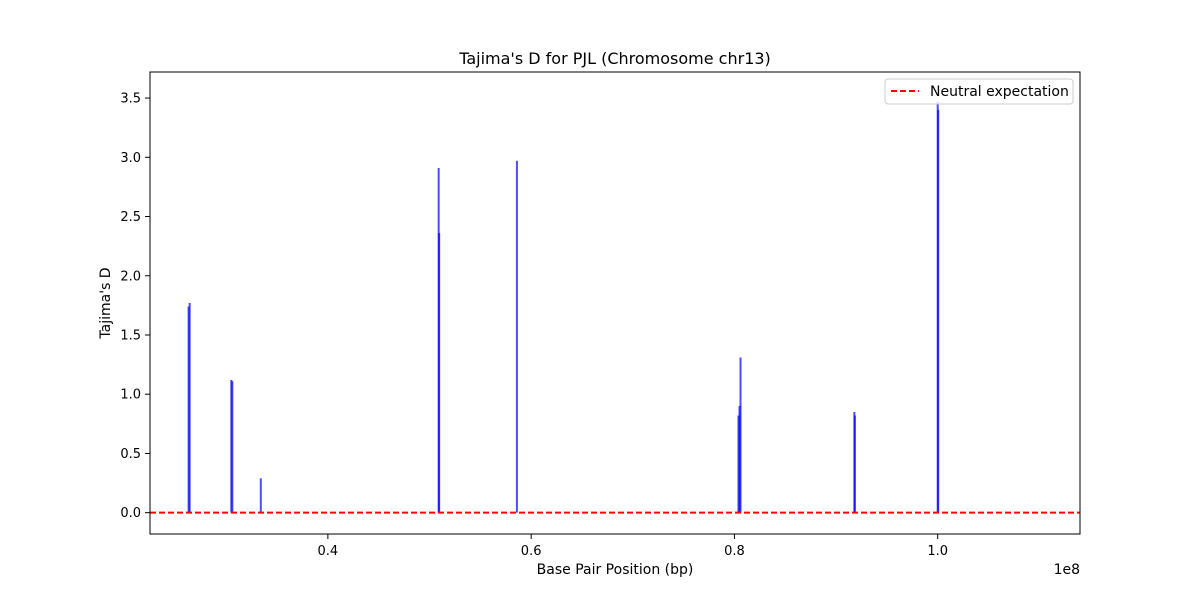  Describe the element at coordinates (531, 551) in the screenshot. I see `x-tick-label-1: 0.6` at that location.